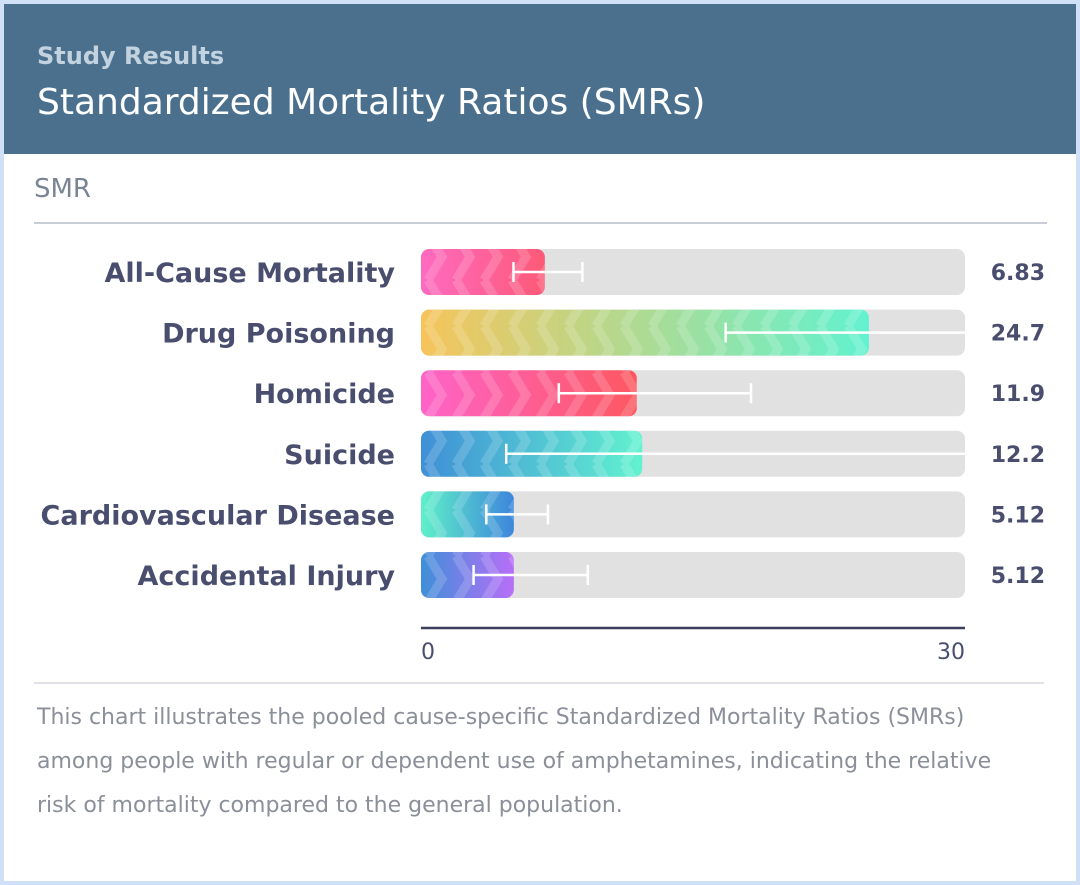  What do you see at coordinates (249, 273) in the screenshot?
I see `category-label: All-Cause Mortality` at bounding box center [249, 273].